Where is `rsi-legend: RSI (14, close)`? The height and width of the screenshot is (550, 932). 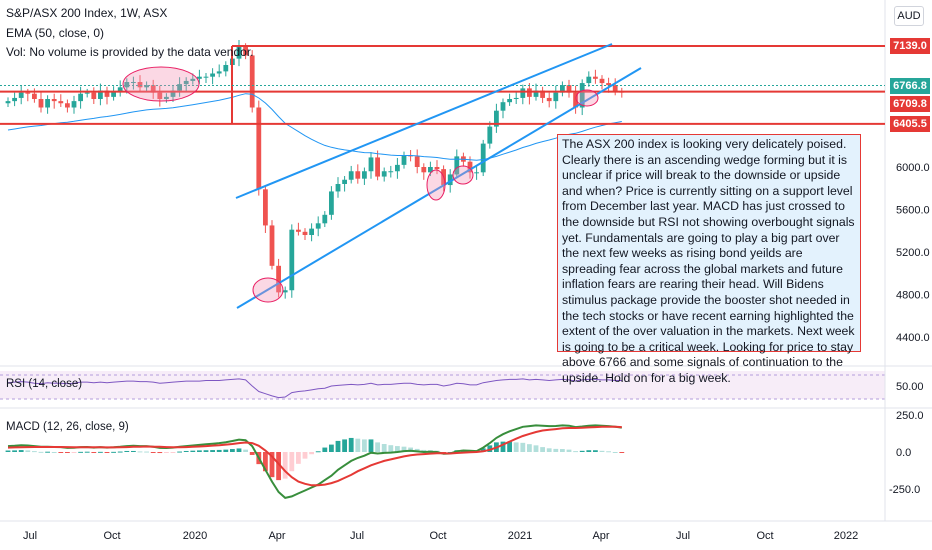
rsi-legend: RSI (14, close) is located at coordinates (44, 384).